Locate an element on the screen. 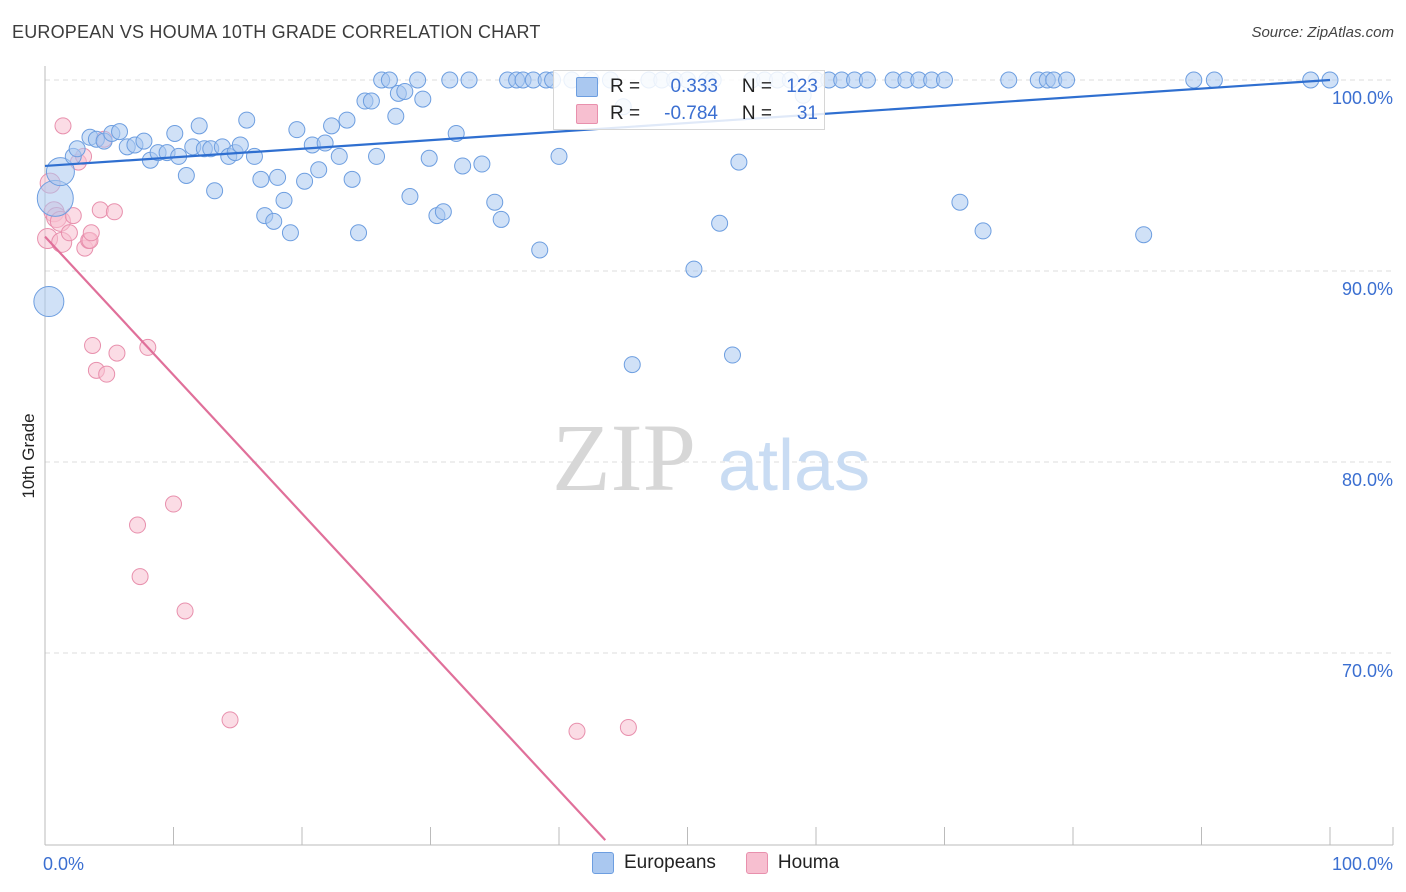 This screenshot has height=892, width=1406. x-tick-label: 0.0% is located at coordinates (63, 864).